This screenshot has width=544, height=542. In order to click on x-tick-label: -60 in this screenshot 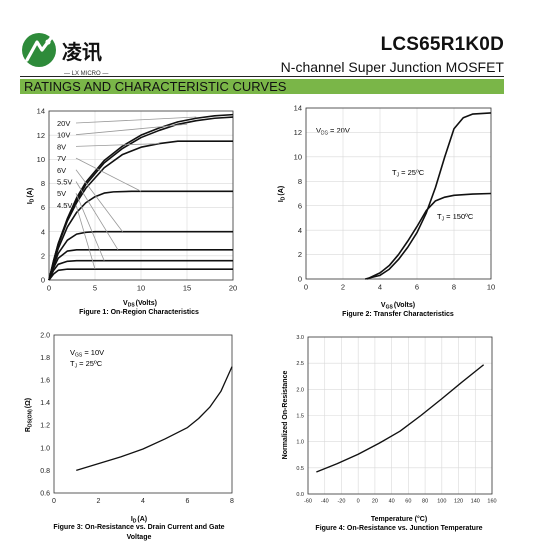, I will do `click(308, 502)`.